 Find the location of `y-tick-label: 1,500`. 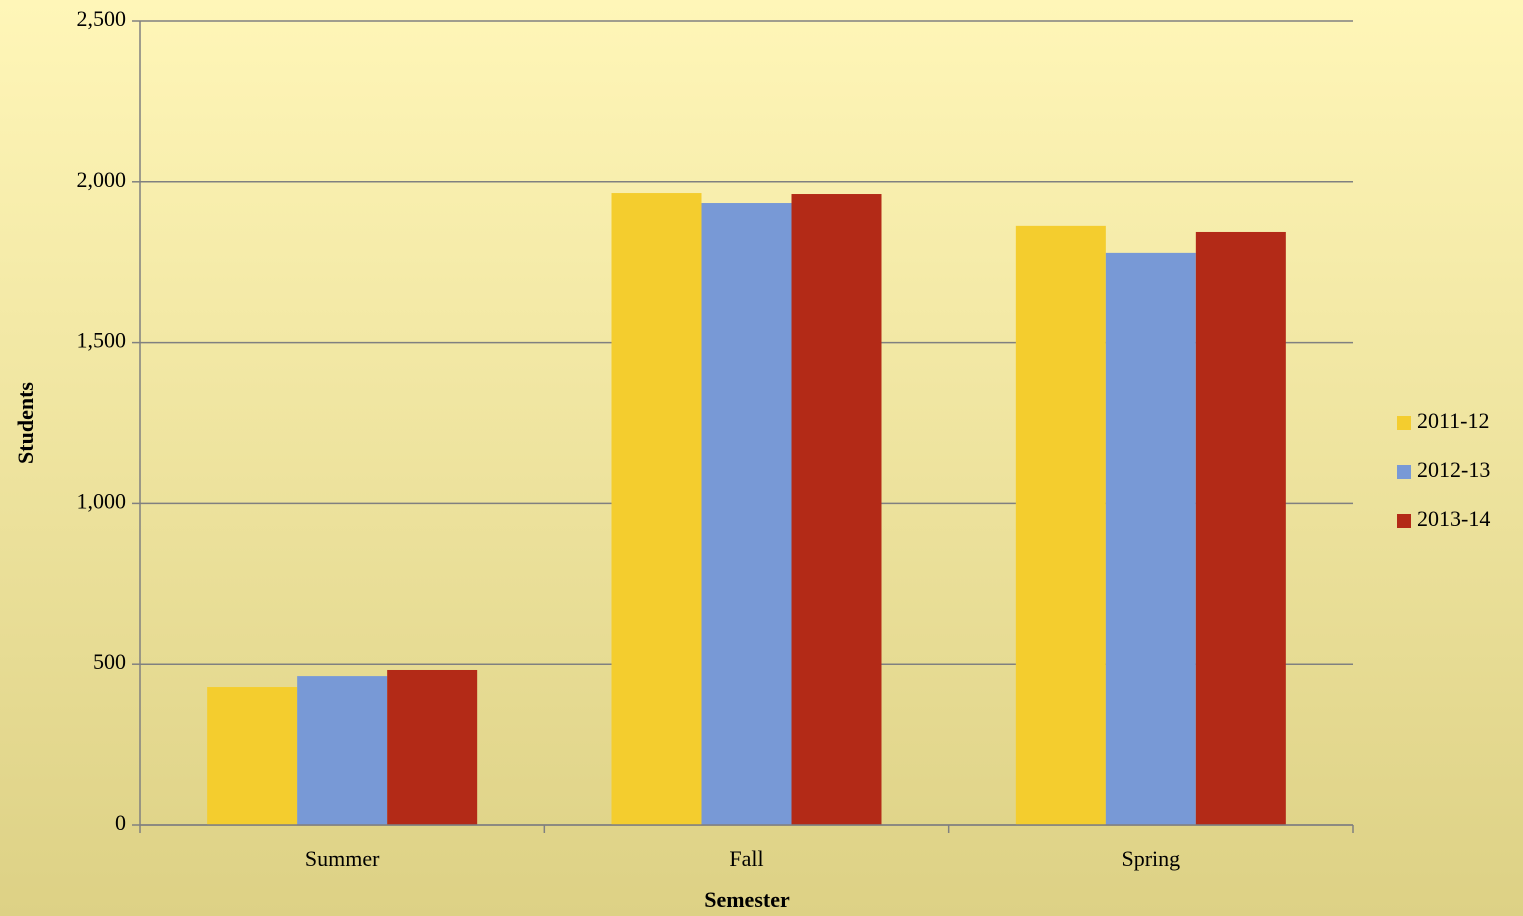

y-tick-label: 1,500 is located at coordinates (102, 340).